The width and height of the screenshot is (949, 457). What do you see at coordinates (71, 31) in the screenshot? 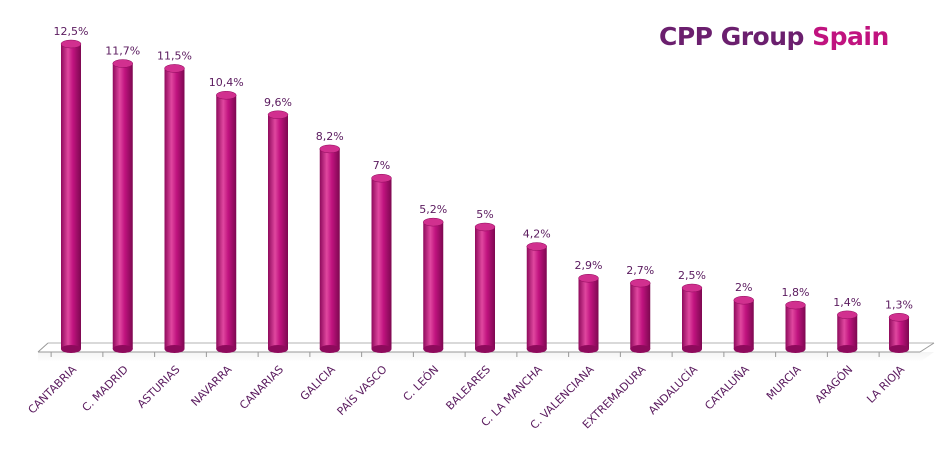
I see `data-label: 12,5%` at bounding box center [71, 31].